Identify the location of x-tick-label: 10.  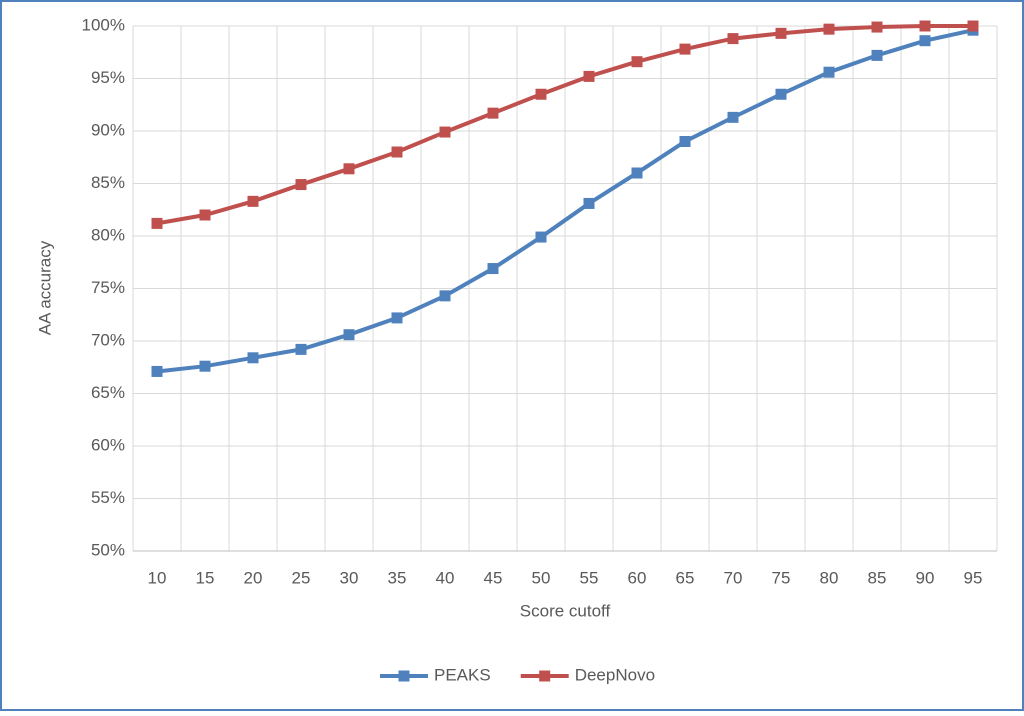
(157, 577).